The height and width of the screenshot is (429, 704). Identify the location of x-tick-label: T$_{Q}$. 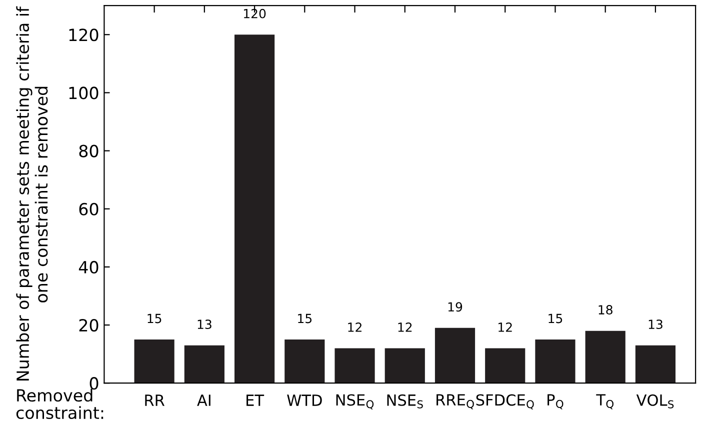
(605, 402).